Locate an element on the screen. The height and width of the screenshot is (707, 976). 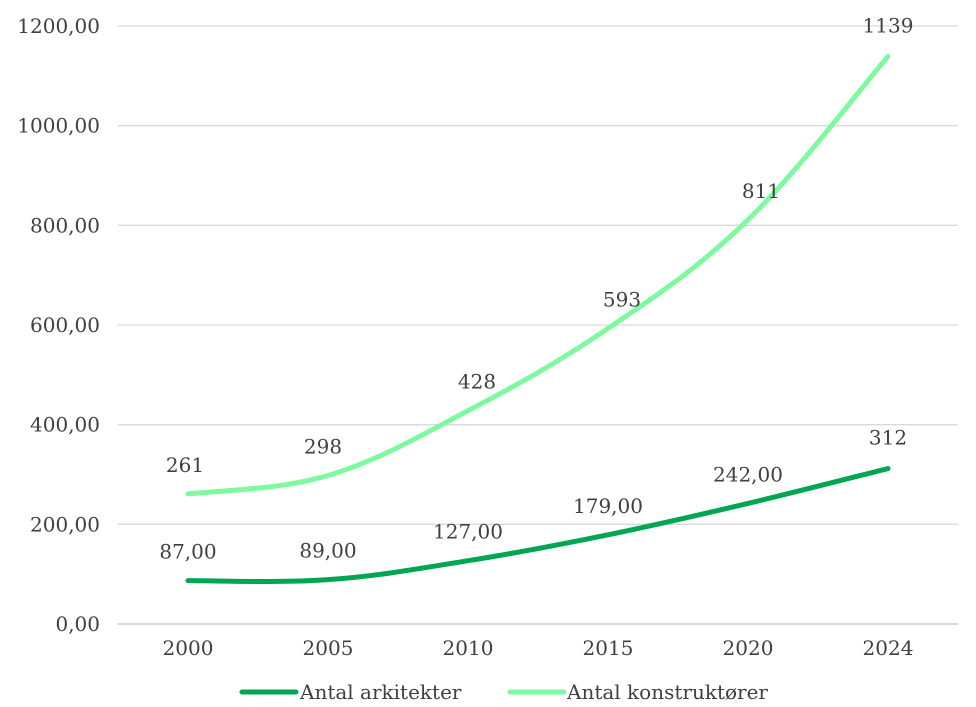
data-label: 811 is located at coordinates (761, 191).